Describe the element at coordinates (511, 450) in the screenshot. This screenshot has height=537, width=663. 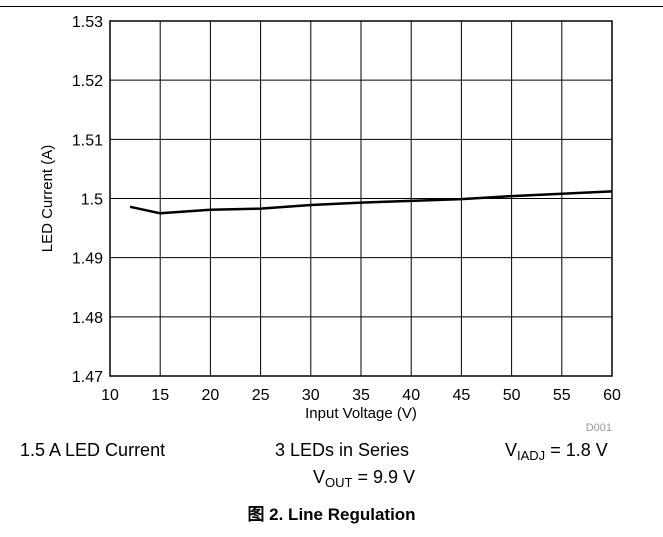
I see `viadj-symbol: V` at that location.